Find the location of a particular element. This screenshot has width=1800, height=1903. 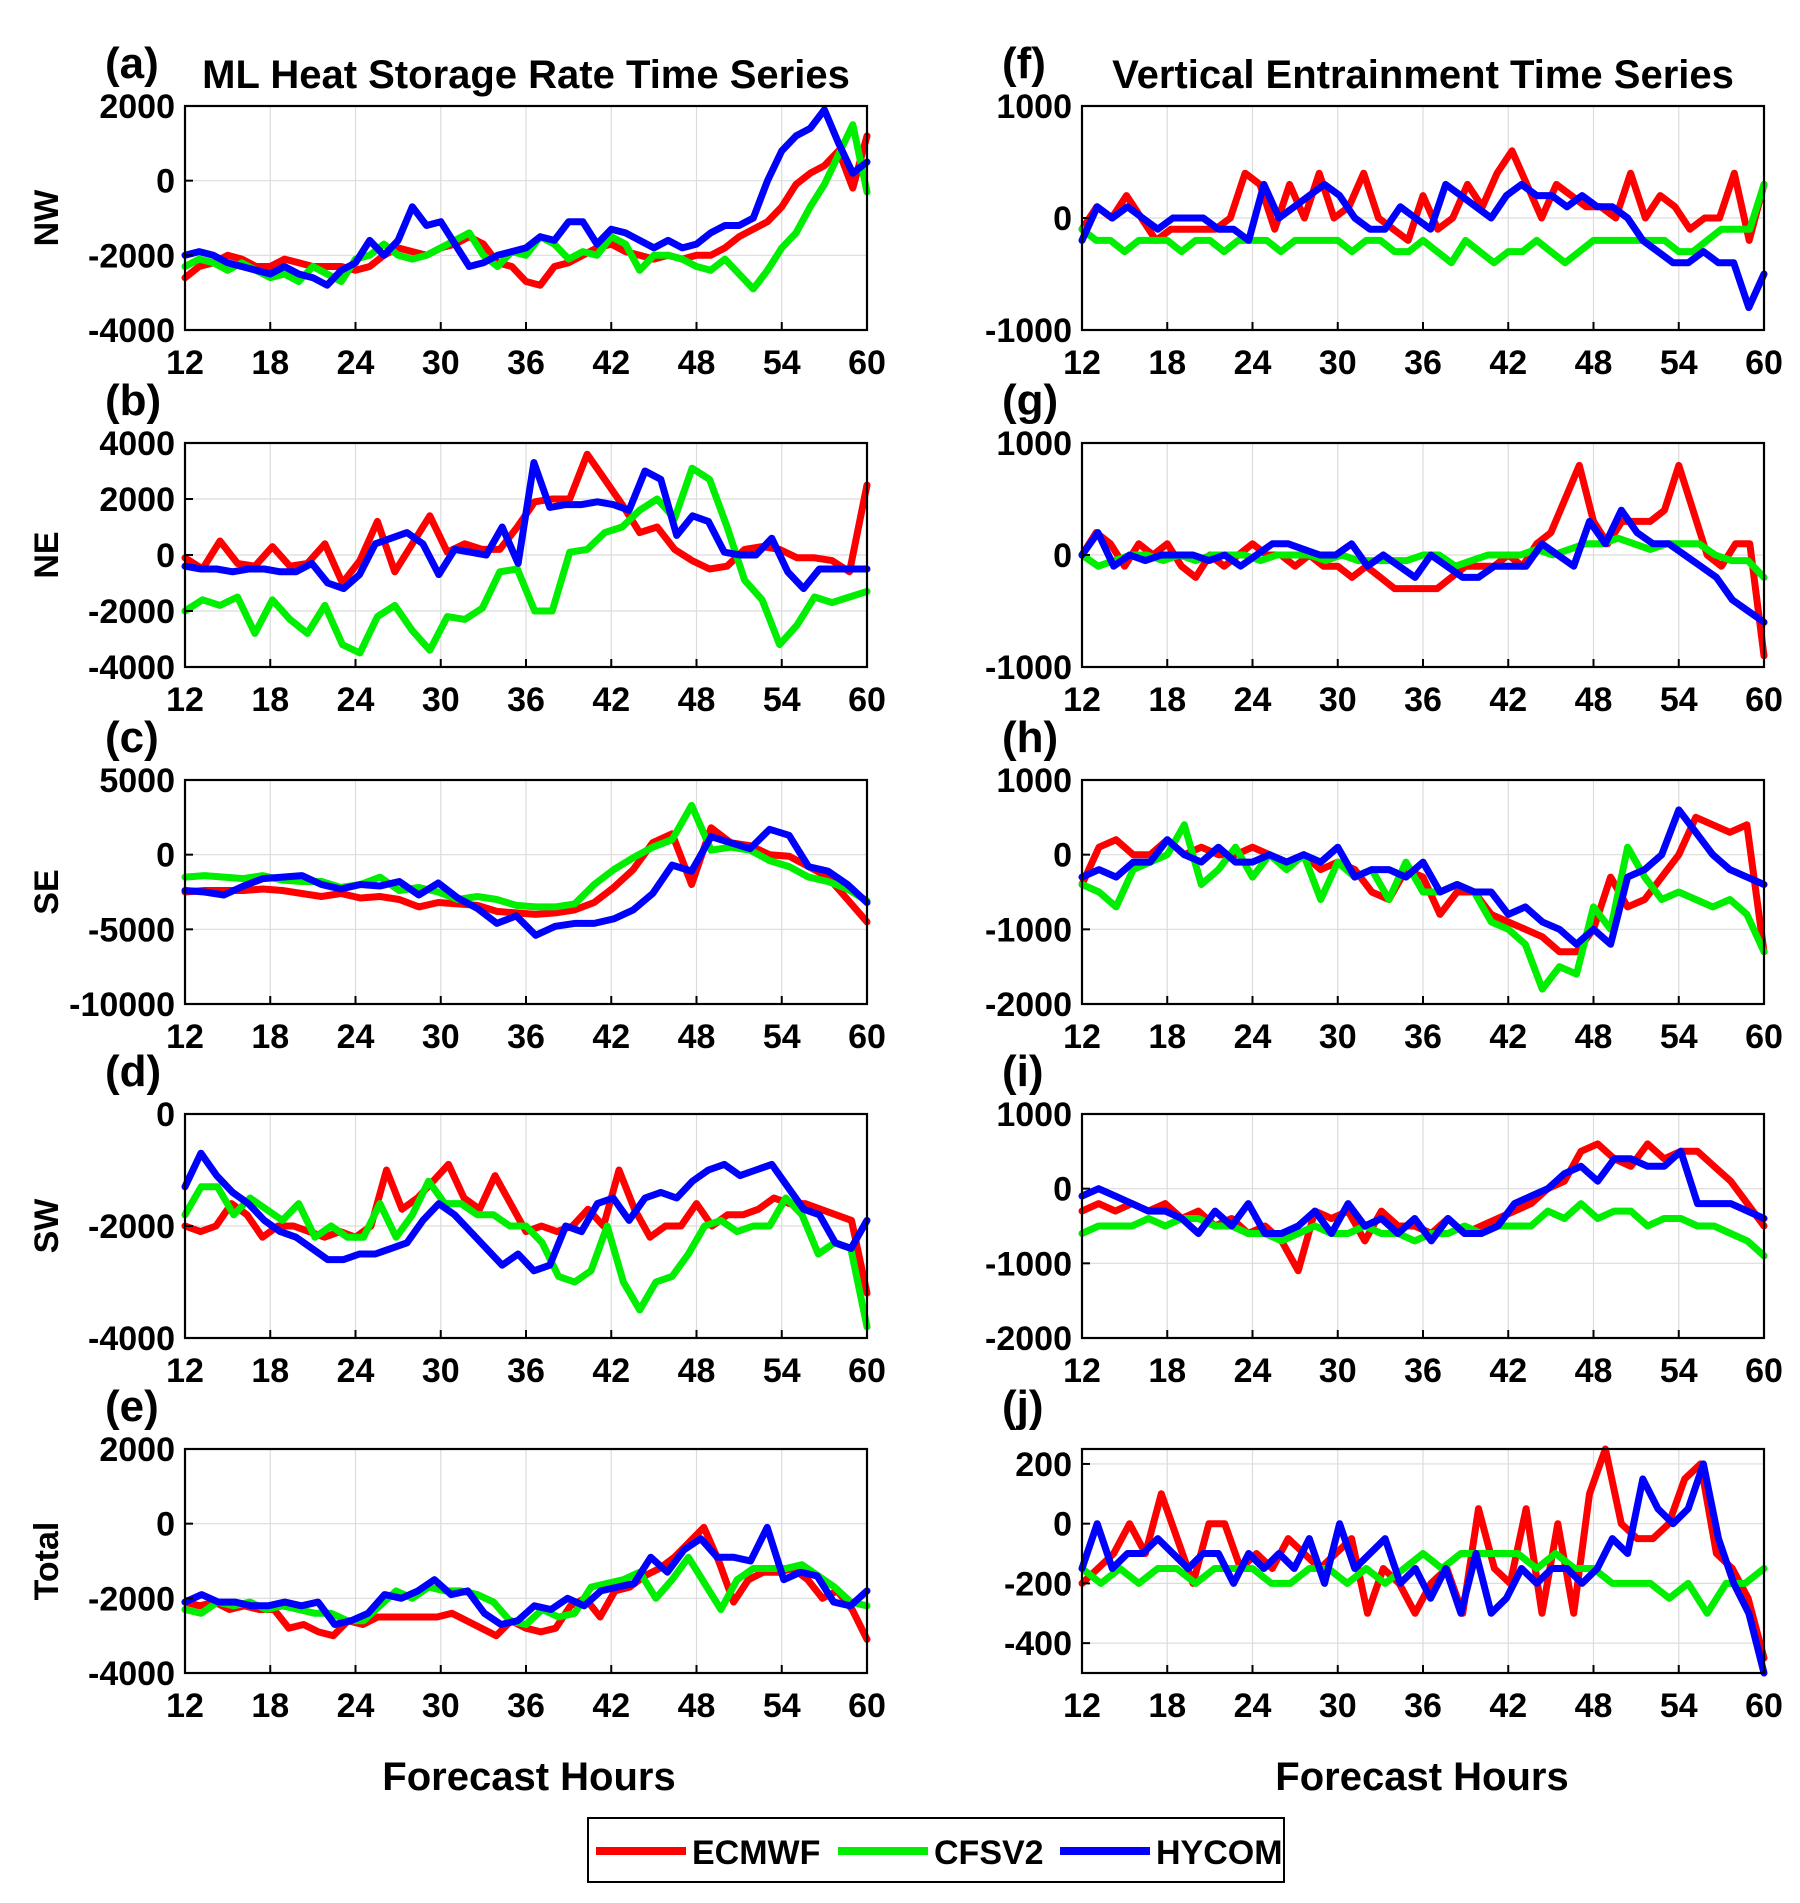

y-tick-label: -400 is located at coordinates (1038, 1644).